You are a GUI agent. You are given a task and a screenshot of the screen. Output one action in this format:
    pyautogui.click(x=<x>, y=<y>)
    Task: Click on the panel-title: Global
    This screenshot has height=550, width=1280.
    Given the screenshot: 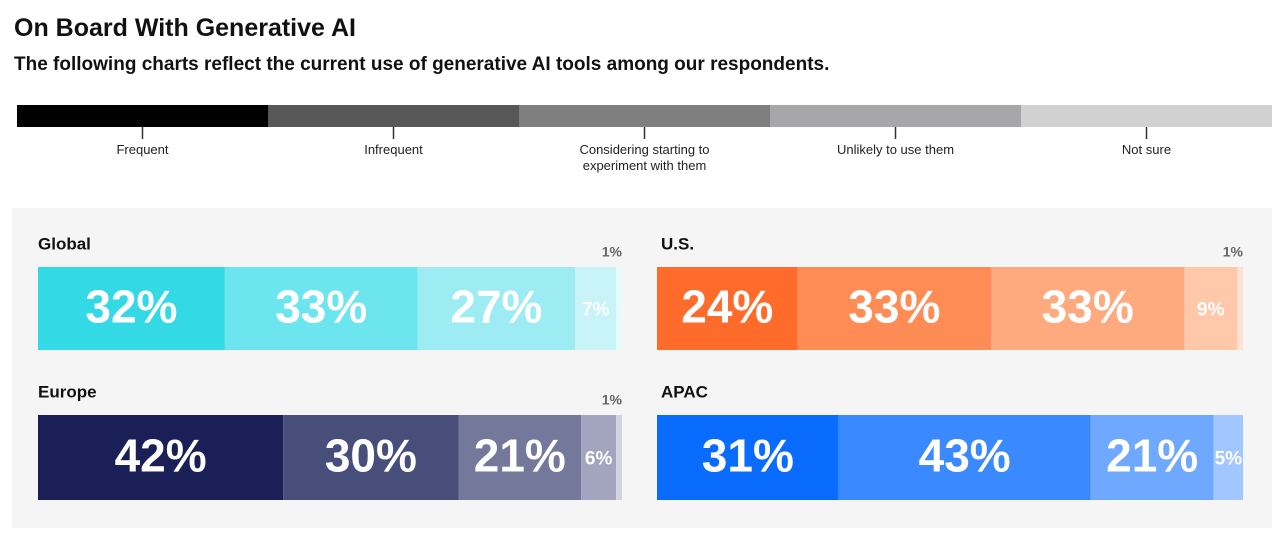 What is the action you would take?
    pyautogui.click(x=64, y=243)
    